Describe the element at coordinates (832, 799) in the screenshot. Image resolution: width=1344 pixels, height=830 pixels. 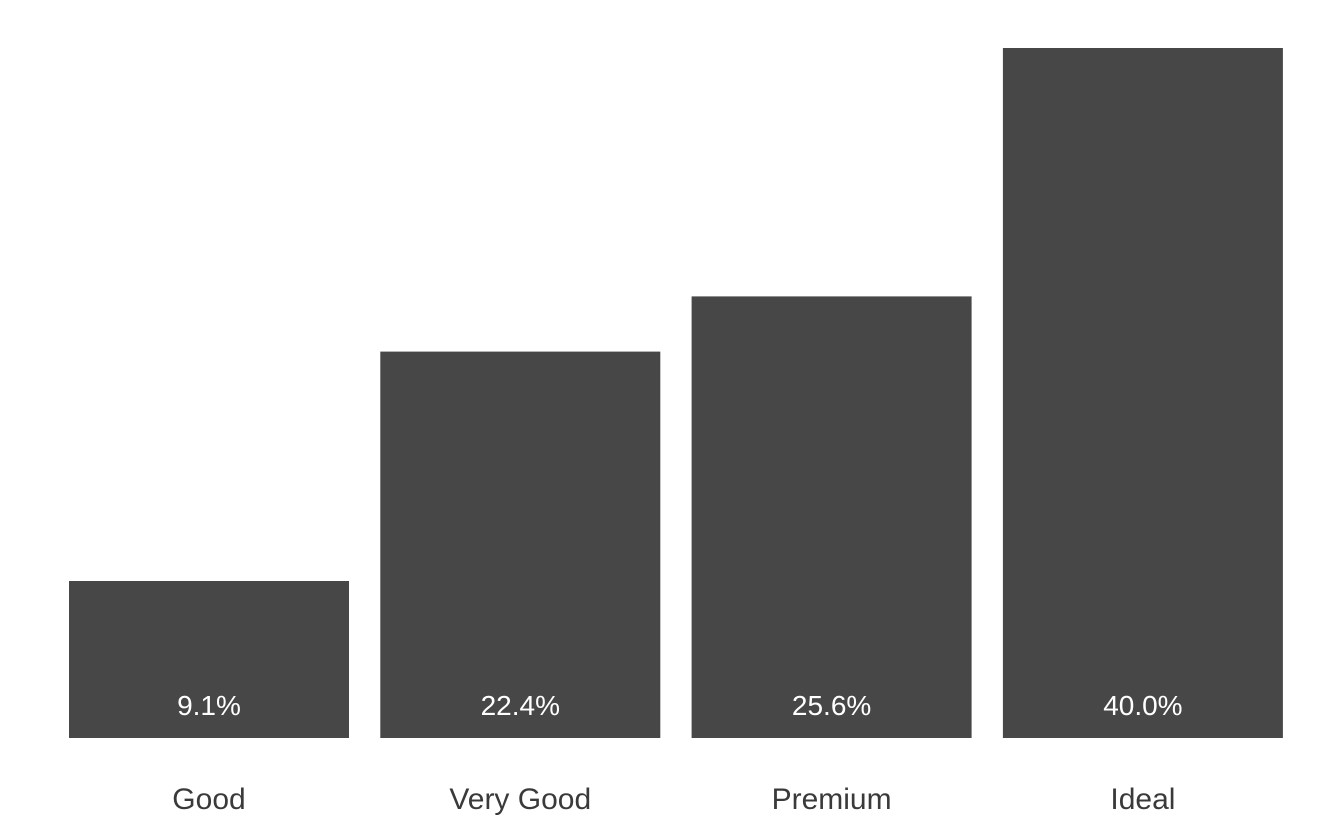
I see `x-tick-label-premium: Premium` at that location.